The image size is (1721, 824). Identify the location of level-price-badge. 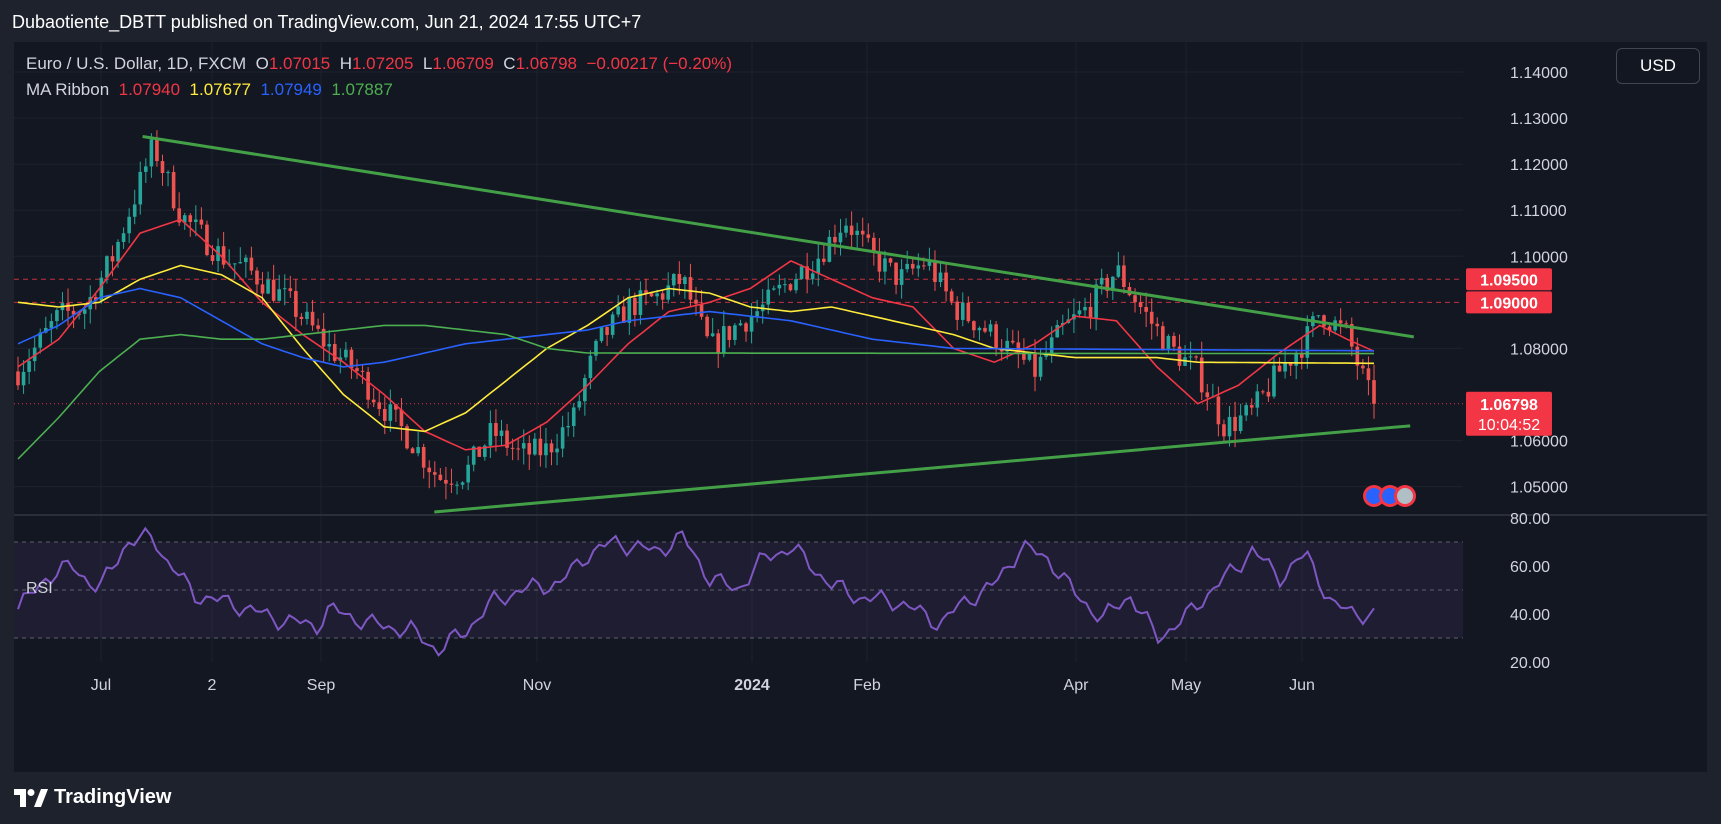
(1509, 279).